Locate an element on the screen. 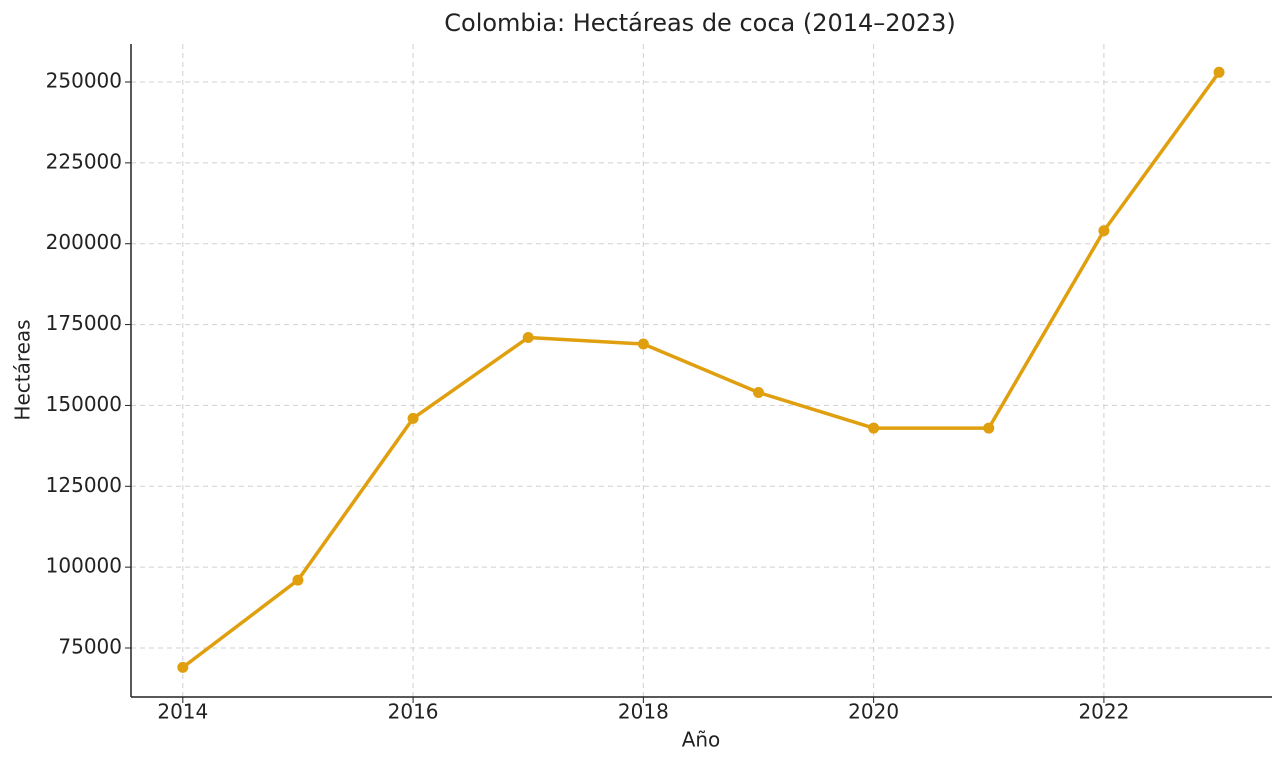 The height and width of the screenshot is (766, 1284). x-tick-label: 2020 is located at coordinates (873, 712).